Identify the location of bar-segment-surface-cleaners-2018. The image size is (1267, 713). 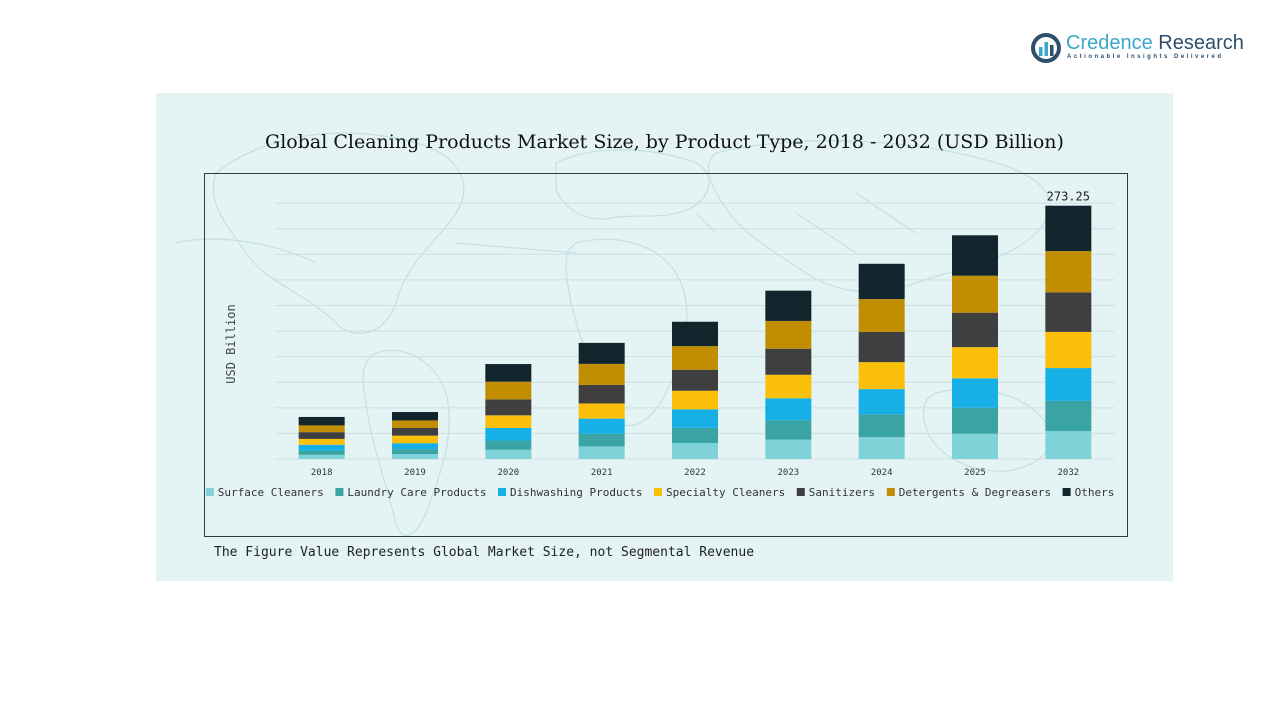
(321, 456).